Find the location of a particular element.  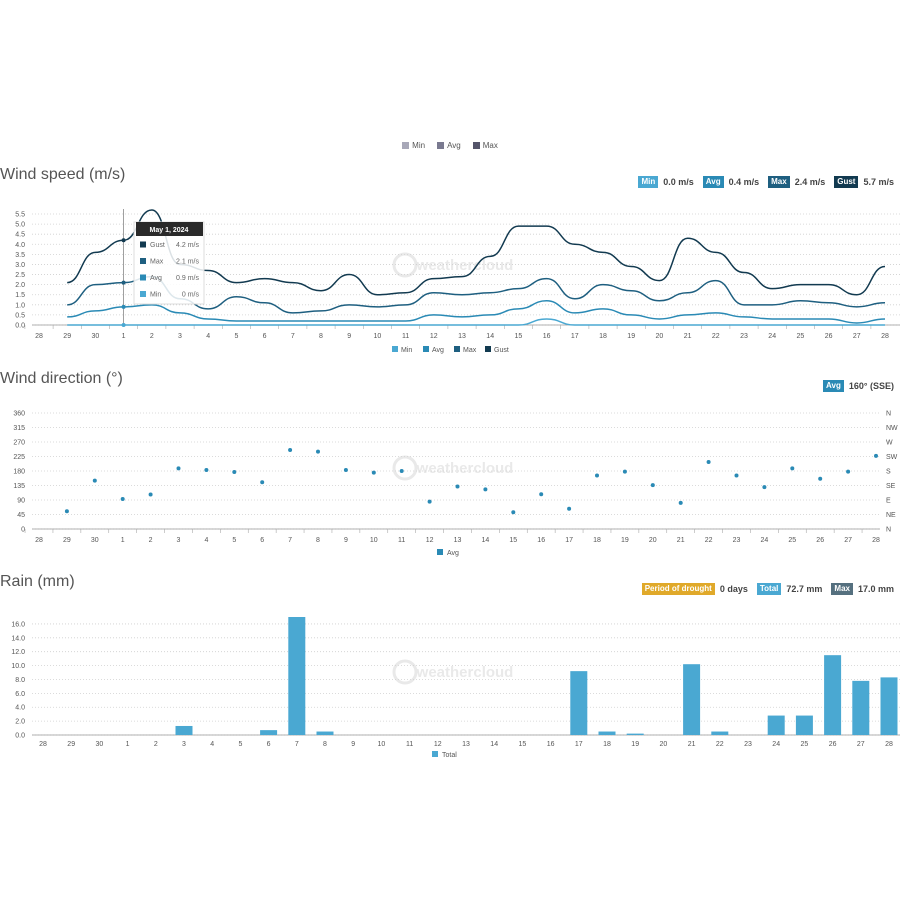

ws-x-tick: 12 is located at coordinates (434, 336).